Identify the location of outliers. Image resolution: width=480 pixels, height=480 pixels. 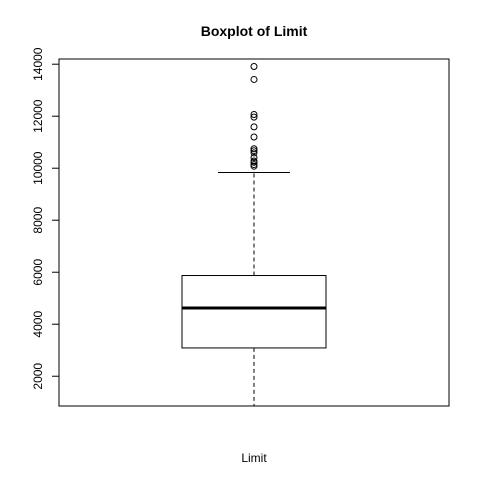
(254, 116).